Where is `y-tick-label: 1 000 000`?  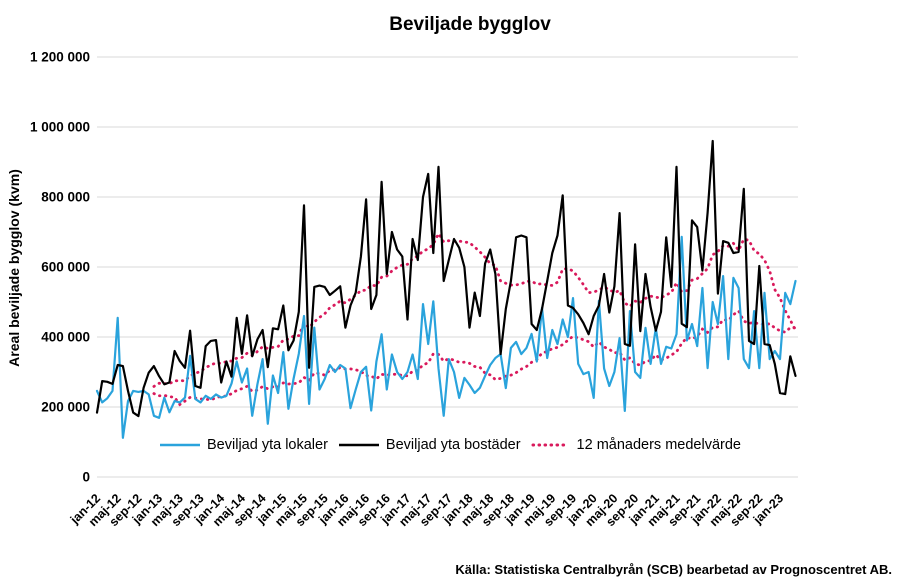
y-tick-label: 1 000 000 is located at coordinates (60, 127).